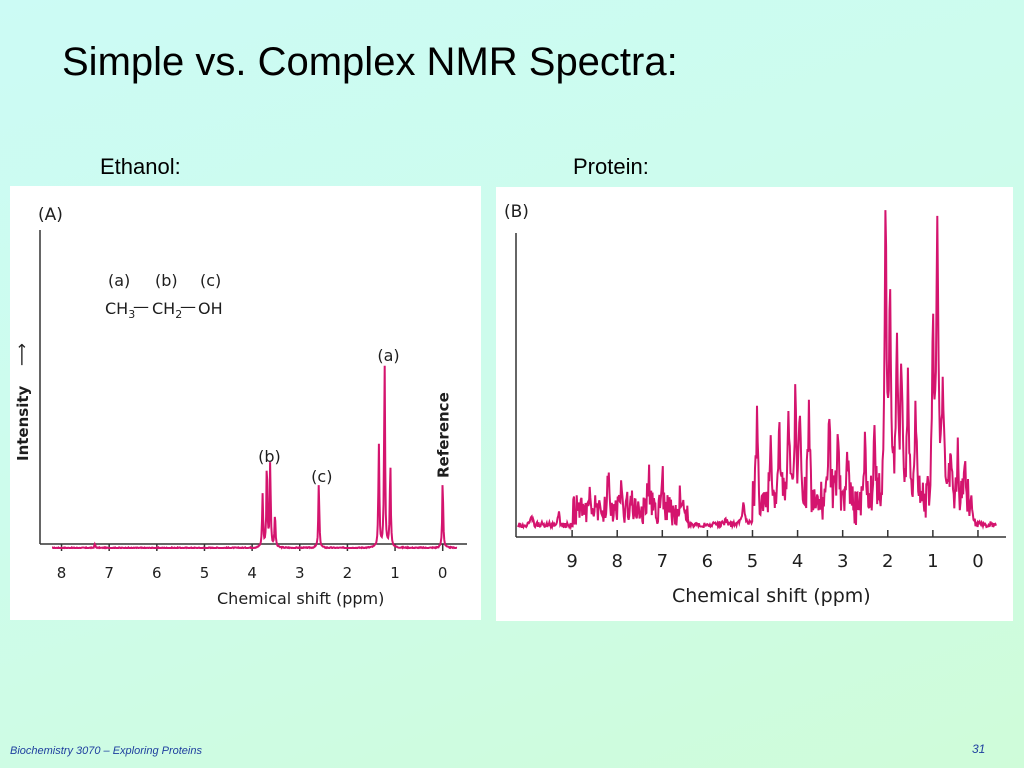  Describe the element at coordinates (178, 314) in the screenshot. I see `formula-sub-2: 2` at that location.